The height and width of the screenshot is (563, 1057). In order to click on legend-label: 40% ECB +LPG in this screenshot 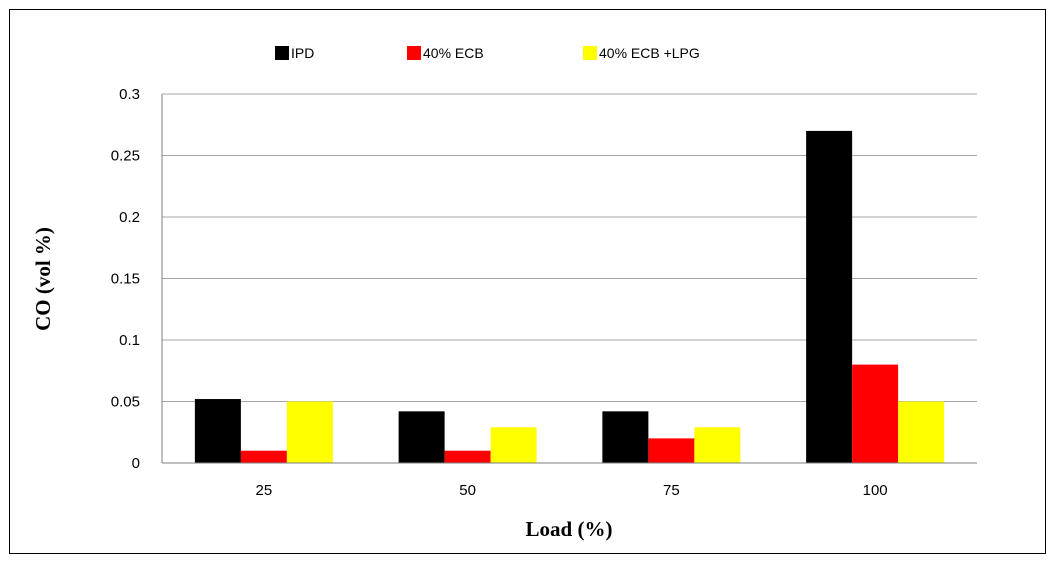, I will do `click(649, 53)`.